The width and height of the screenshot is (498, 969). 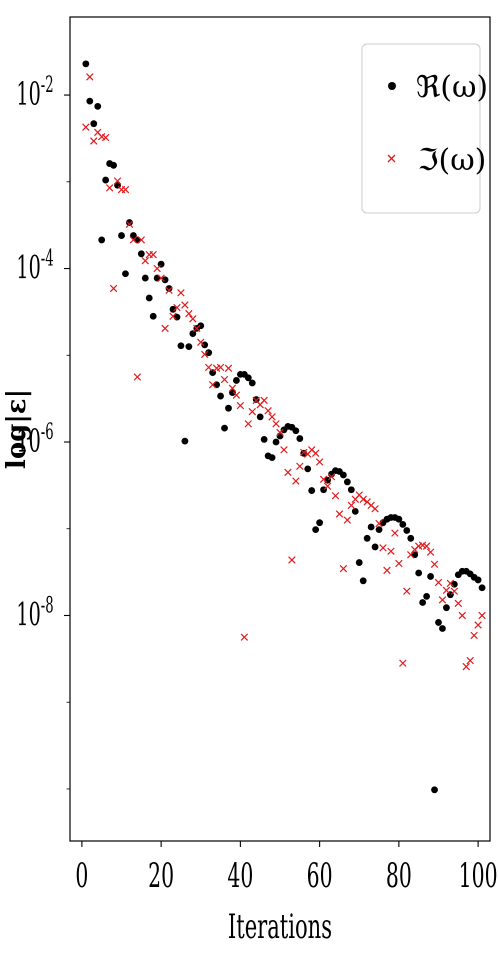 What do you see at coordinates (399, 875) in the screenshot?
I see `x-tick-label: 80` at bounding box center [399, 875].